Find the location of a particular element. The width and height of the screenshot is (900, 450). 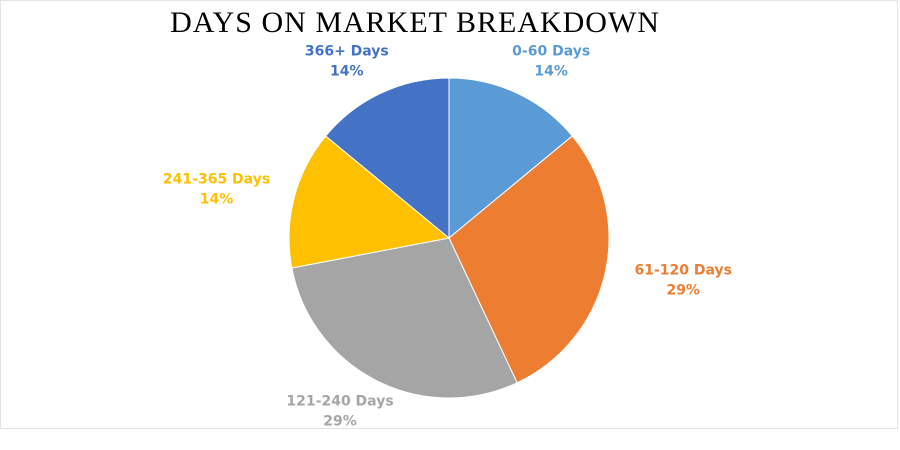

slice-label: 0-60 Days is located at coordinates (551, 52).